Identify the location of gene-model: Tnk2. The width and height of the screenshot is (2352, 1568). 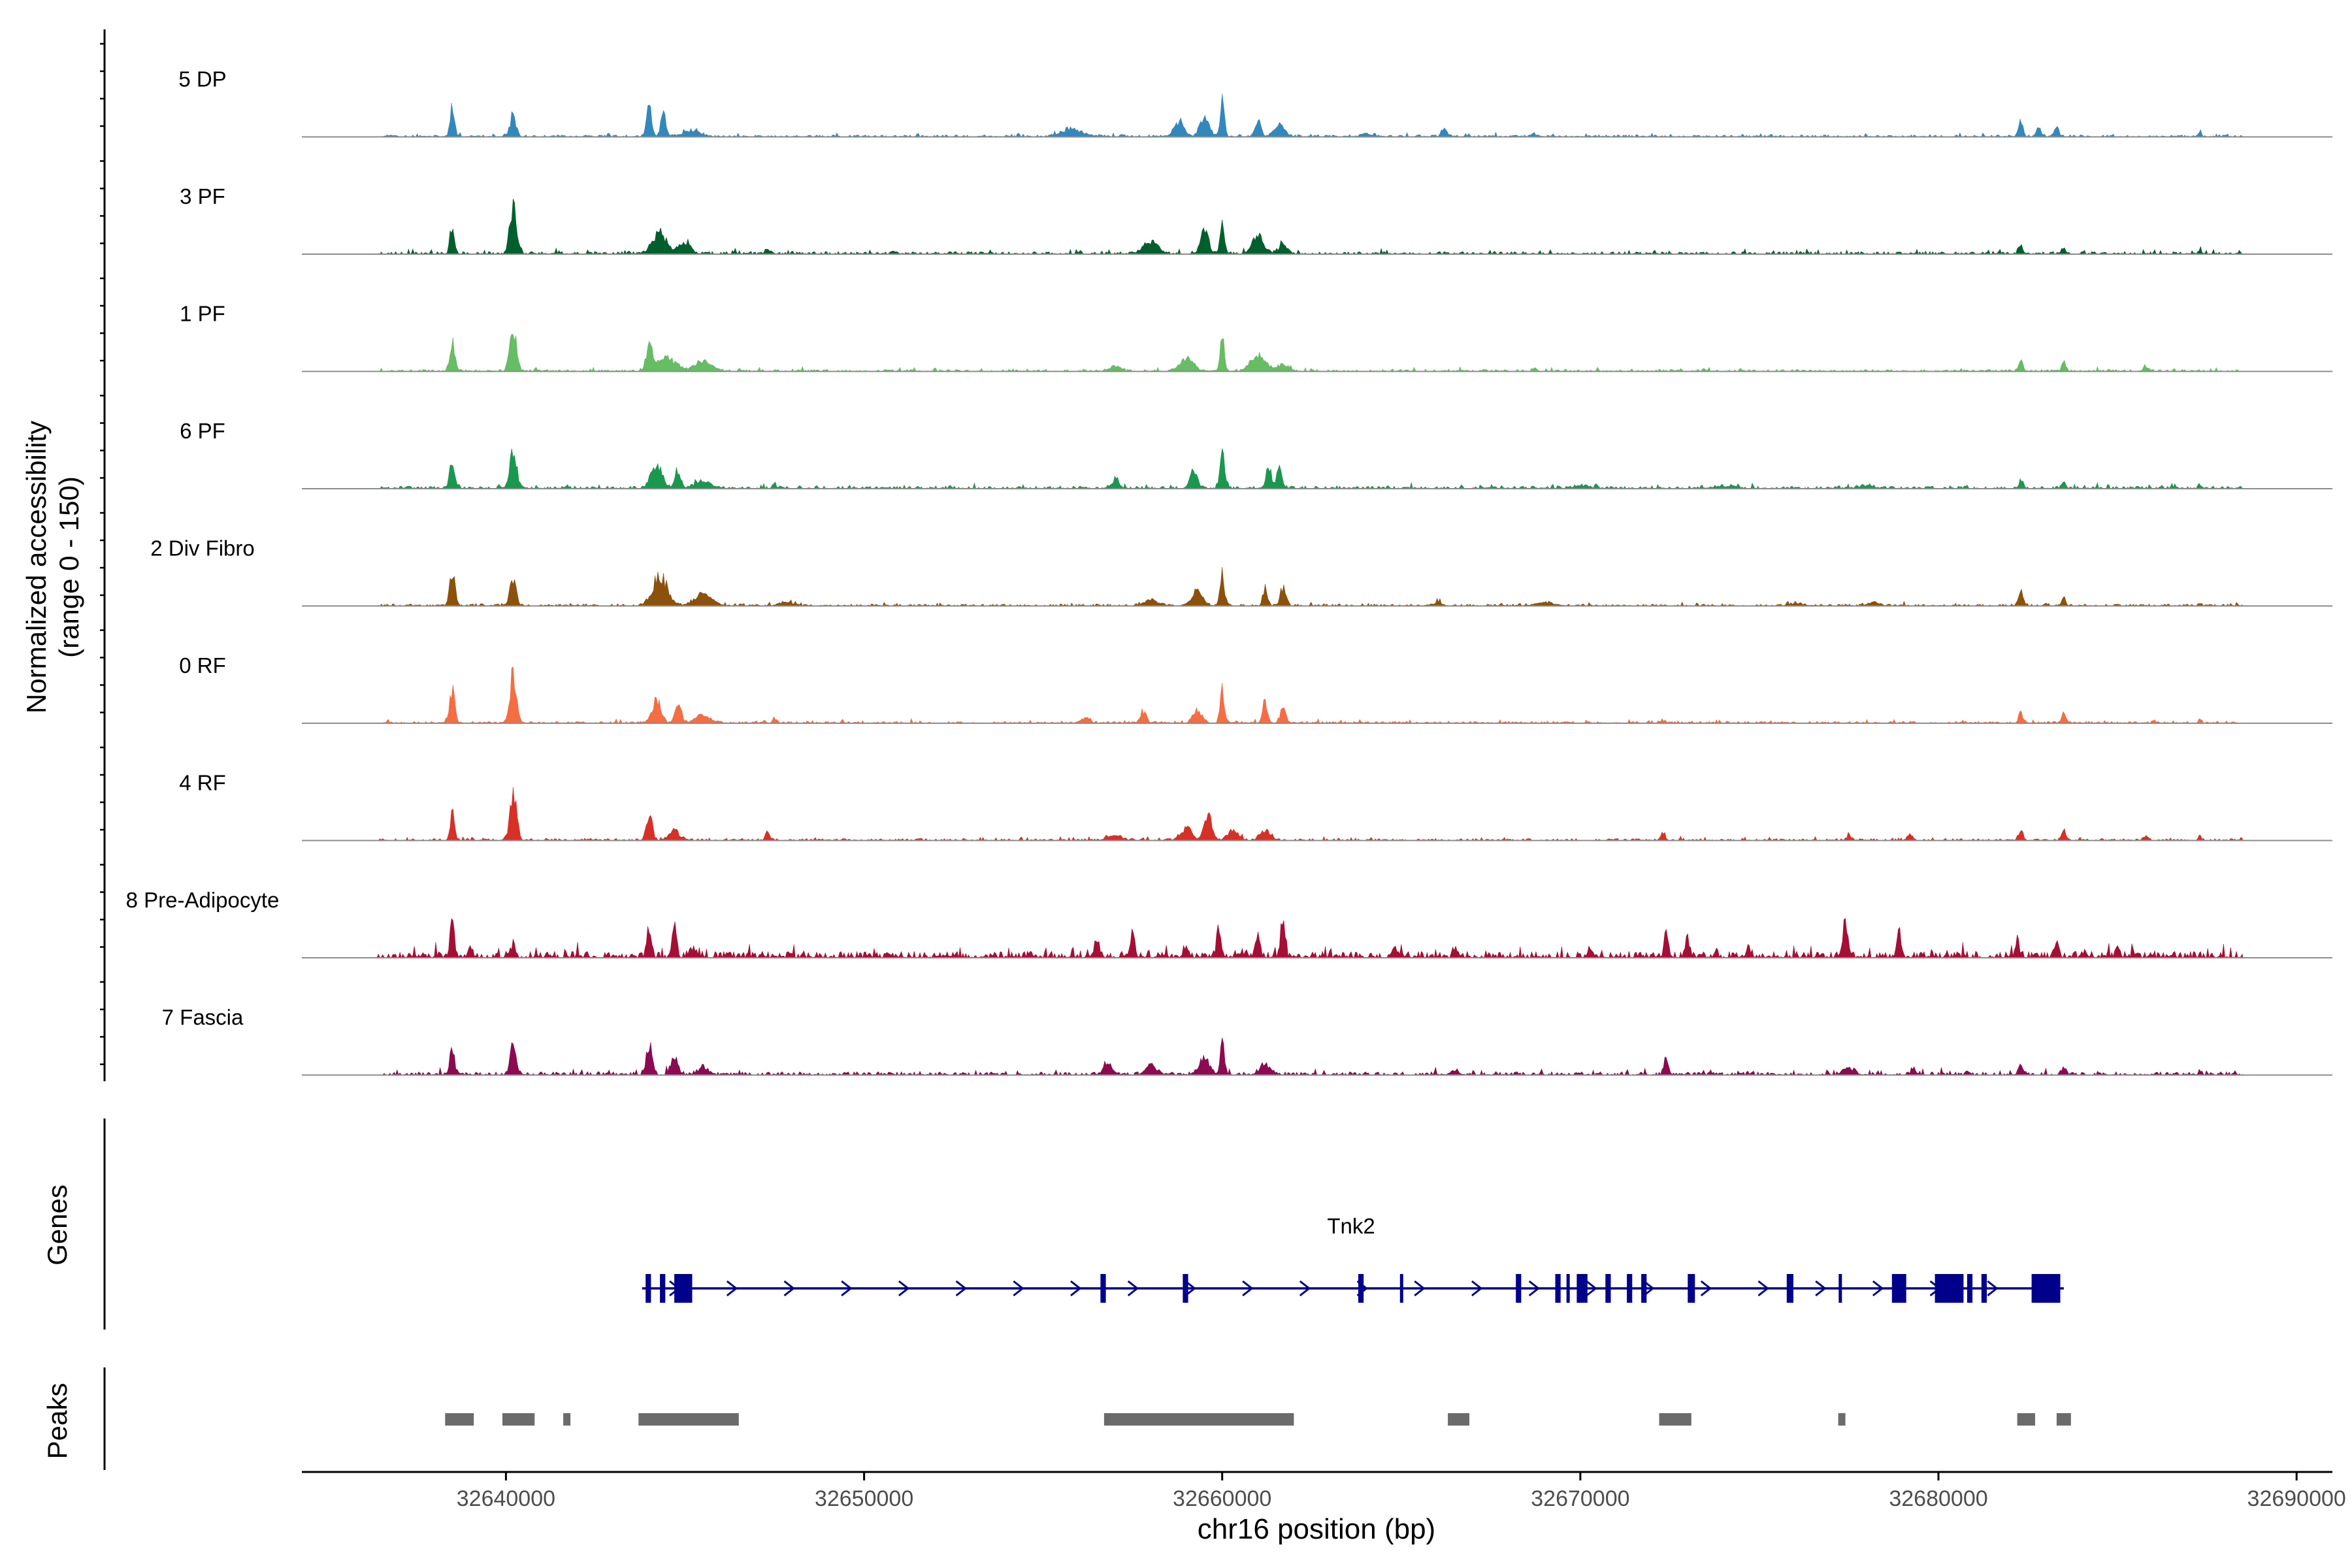
(1353, 1258).